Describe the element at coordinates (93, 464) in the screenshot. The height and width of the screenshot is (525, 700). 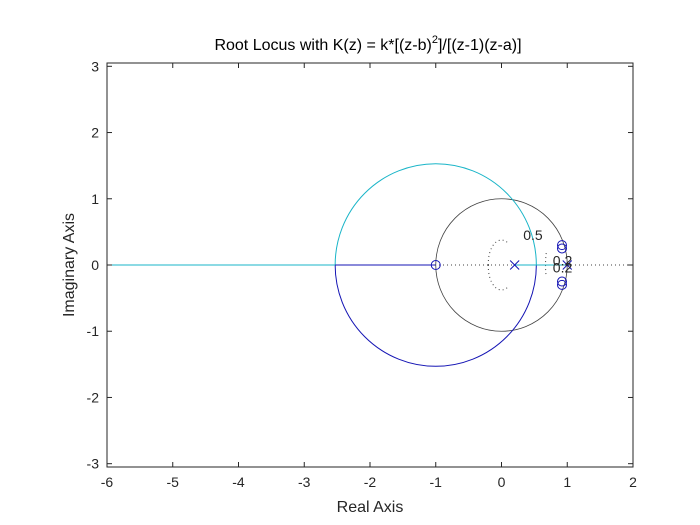
I see `y-tick-label-0: -3` at that location.